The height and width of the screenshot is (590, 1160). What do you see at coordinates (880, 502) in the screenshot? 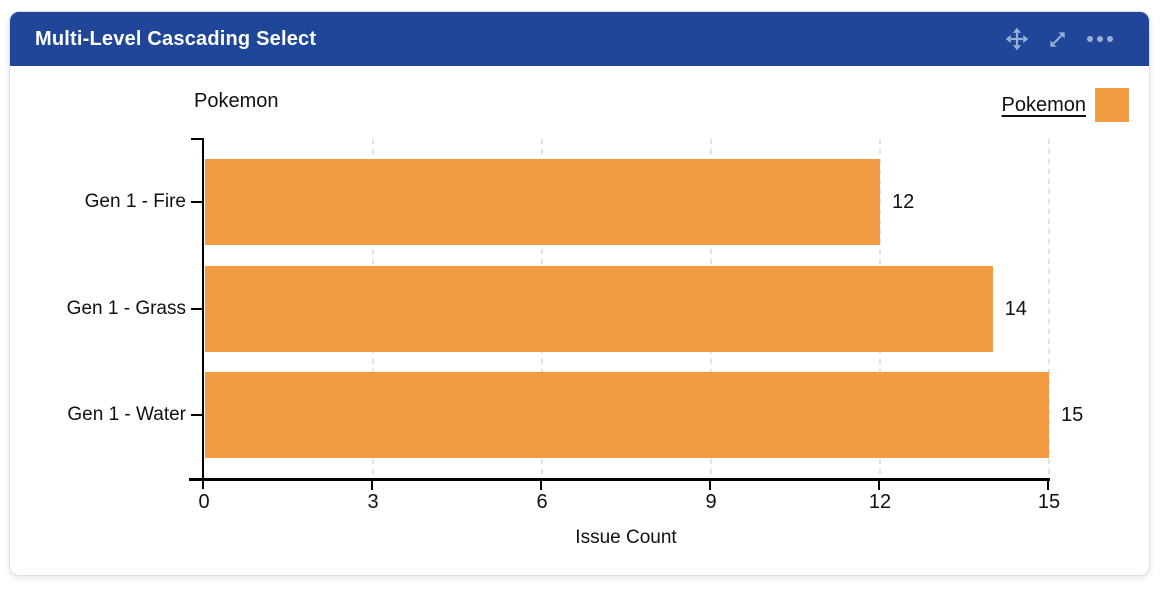
I see `x-tick-label: 12` at bounding box center [880, 502].